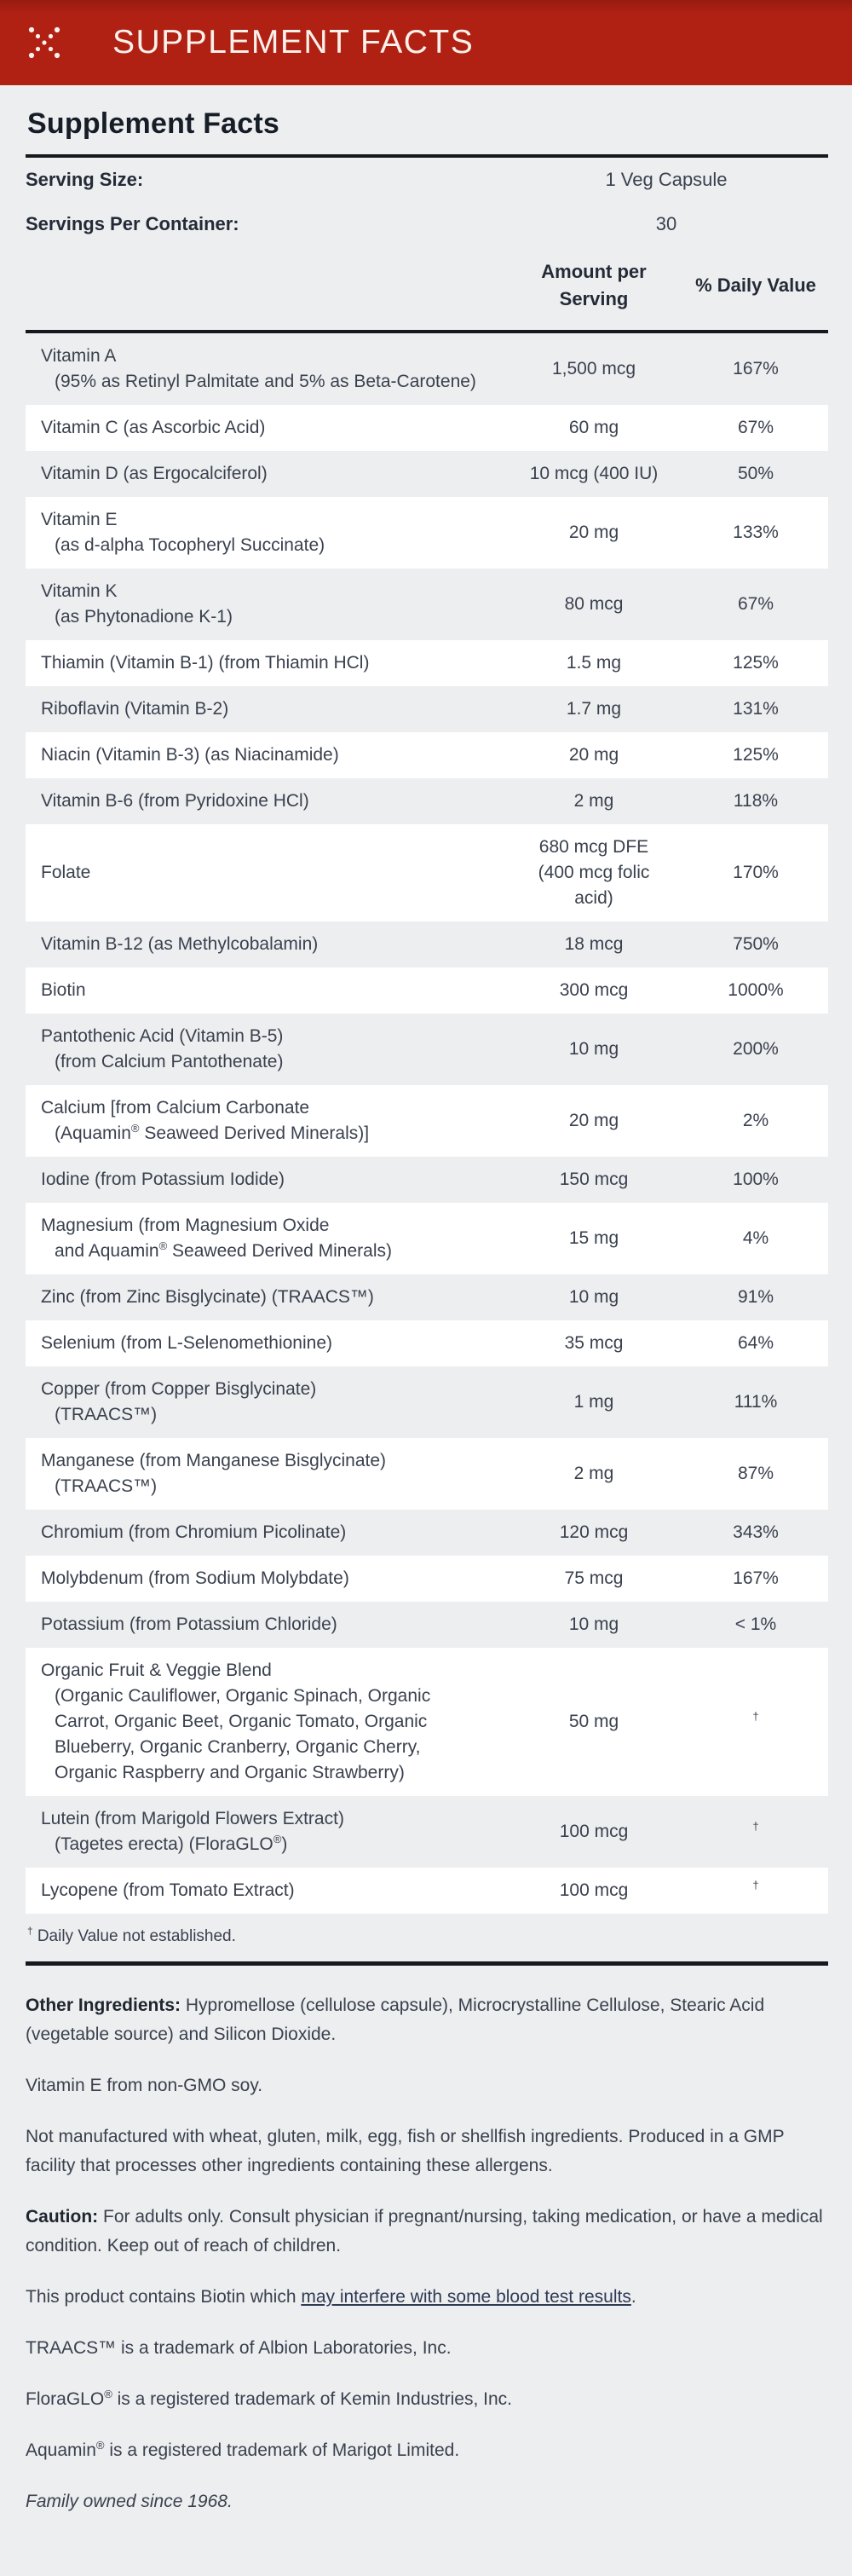 The height and width of the screenshot is (2576, 852). I want to click on daily-value-percent: 67%, so click(755, 603).